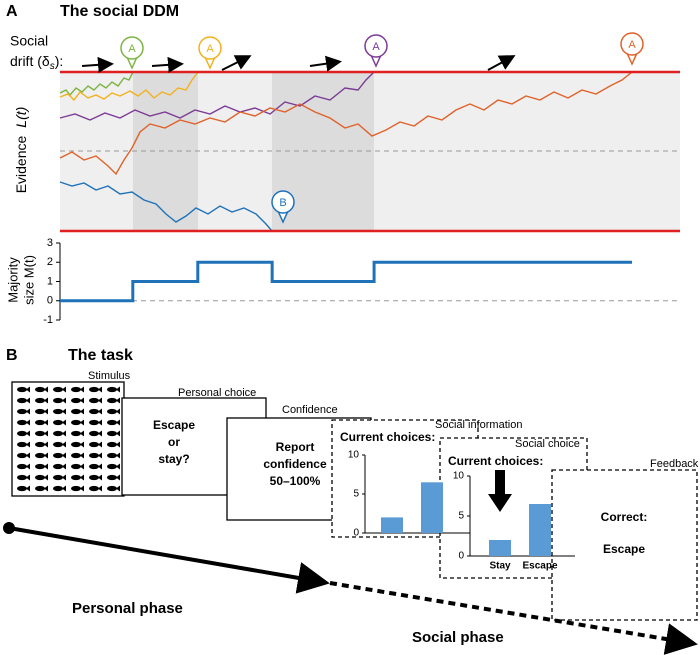 The width and height of the screenshot is (700, 655). I want to click on panel-label: B, so click(12, 355).